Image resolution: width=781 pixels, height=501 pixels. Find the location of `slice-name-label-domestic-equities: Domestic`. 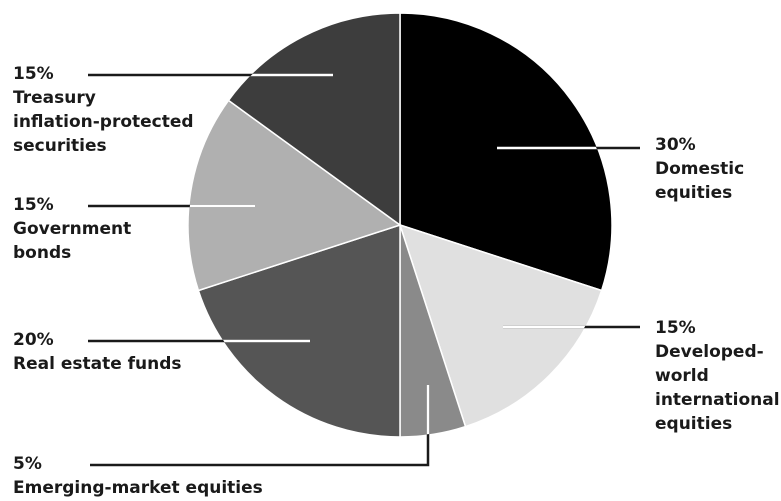

slice-name-label-domestic-equities: Domestic is located at coordinates (699, 169).